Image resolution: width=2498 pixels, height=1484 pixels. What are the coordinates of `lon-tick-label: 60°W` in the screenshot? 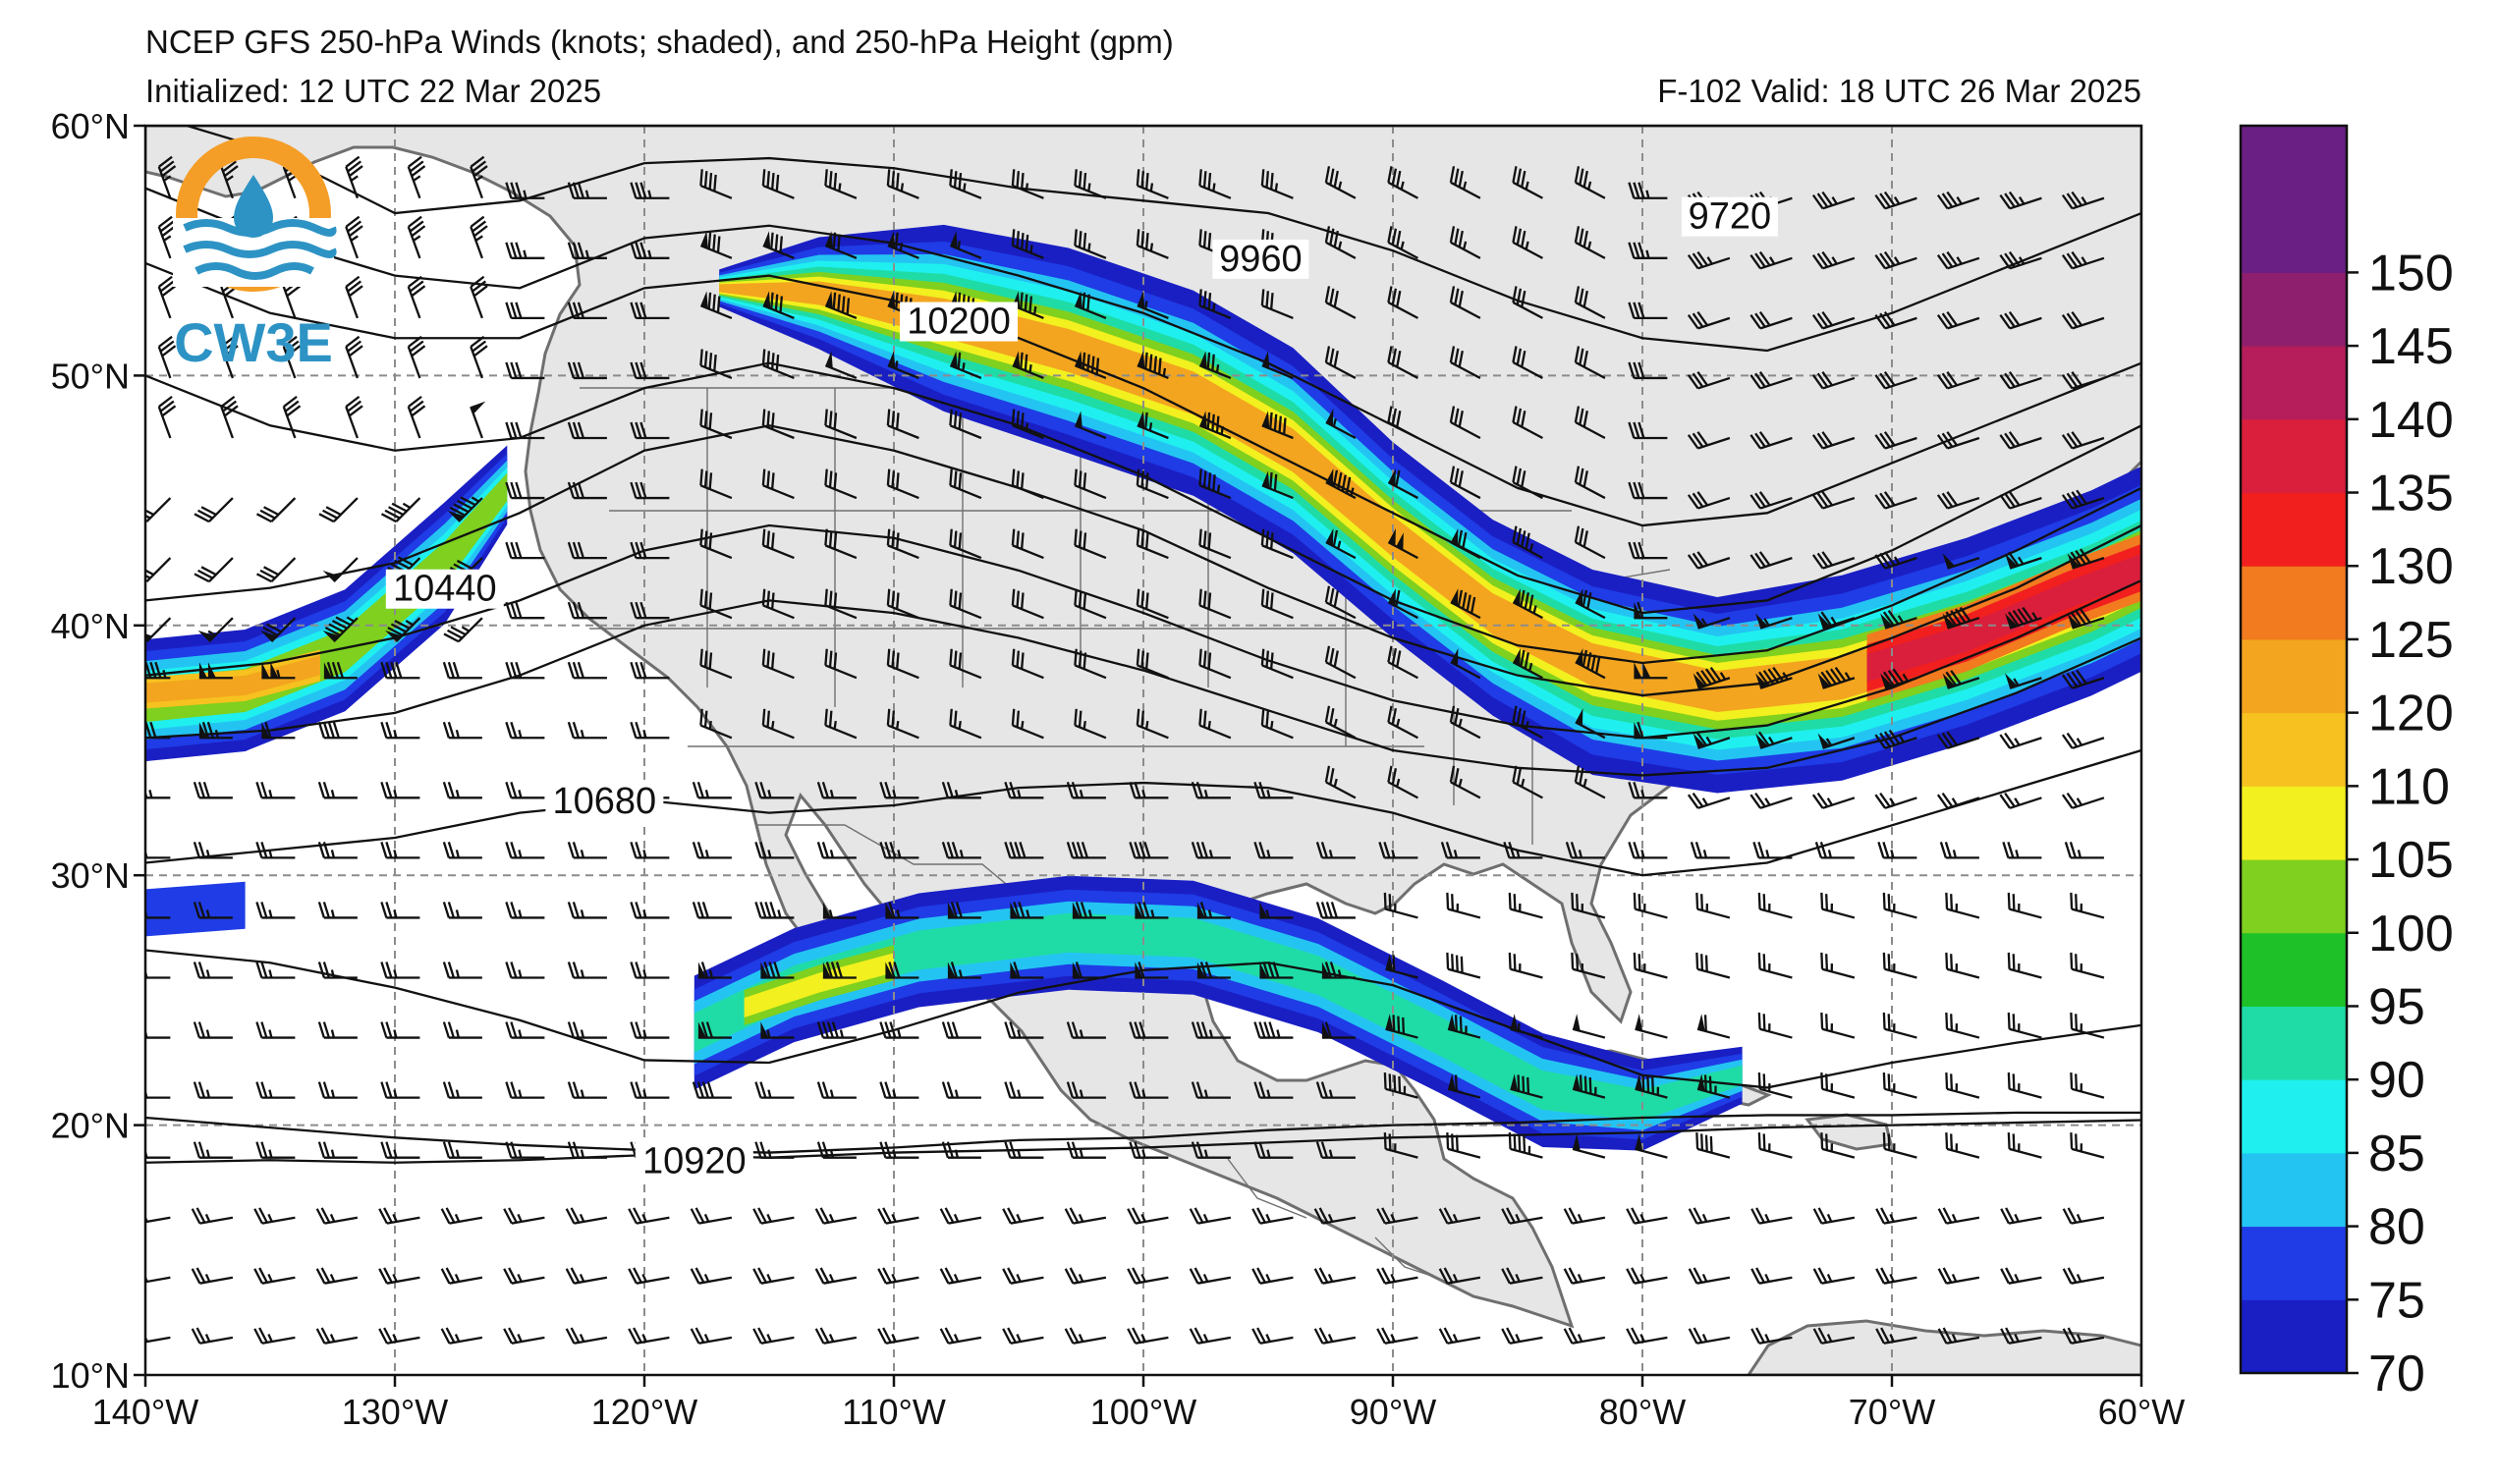 It's located at (2141, 1412).